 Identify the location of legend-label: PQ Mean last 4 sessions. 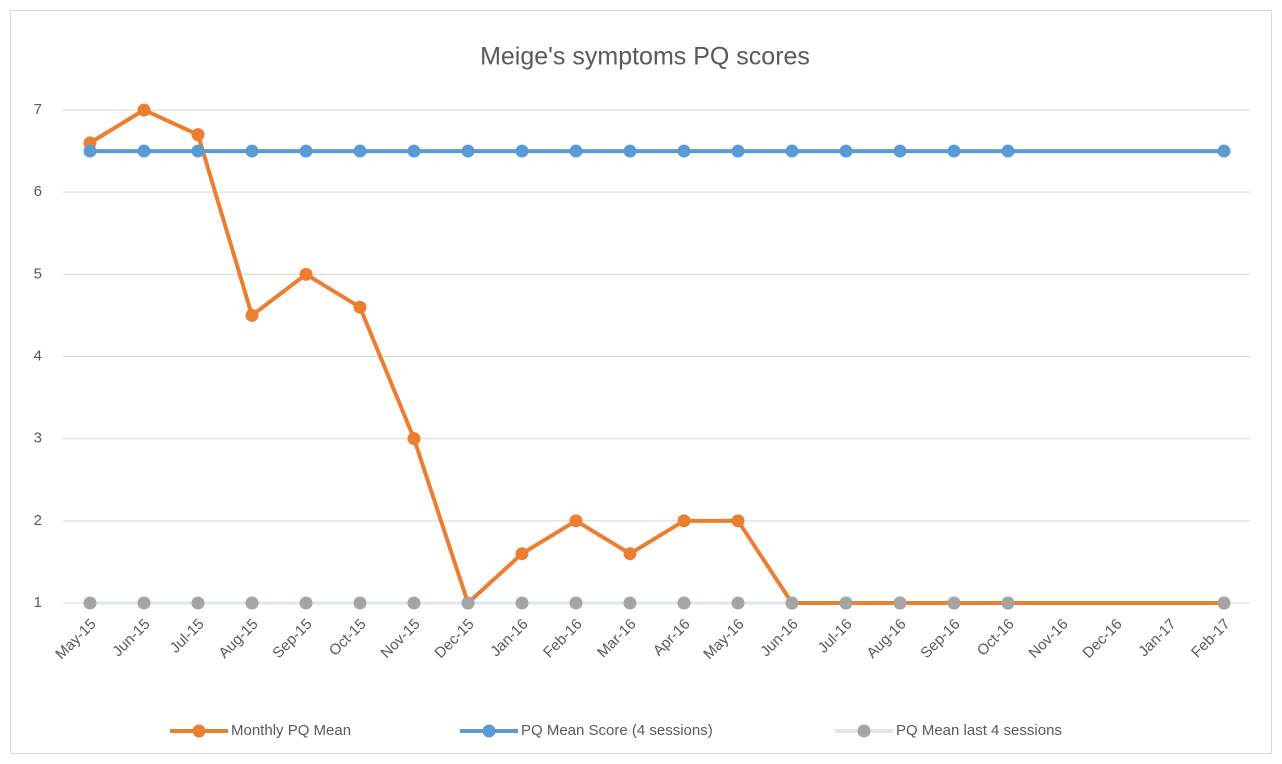
(979, 730).